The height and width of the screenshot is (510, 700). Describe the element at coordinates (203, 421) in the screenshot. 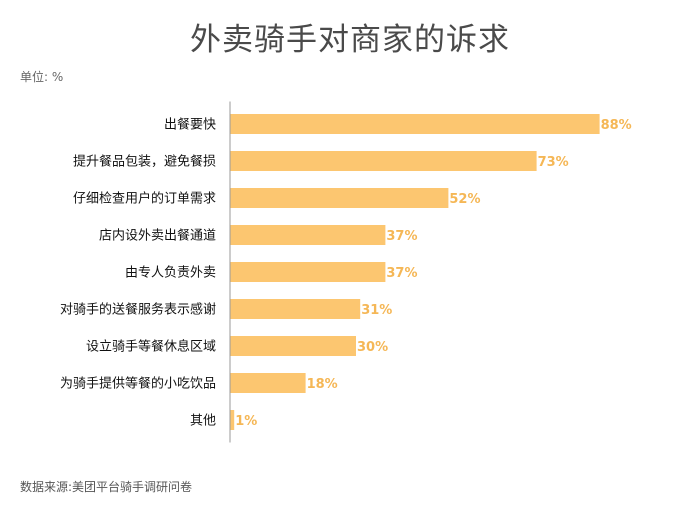

I see `category-label: 其他` at that location.